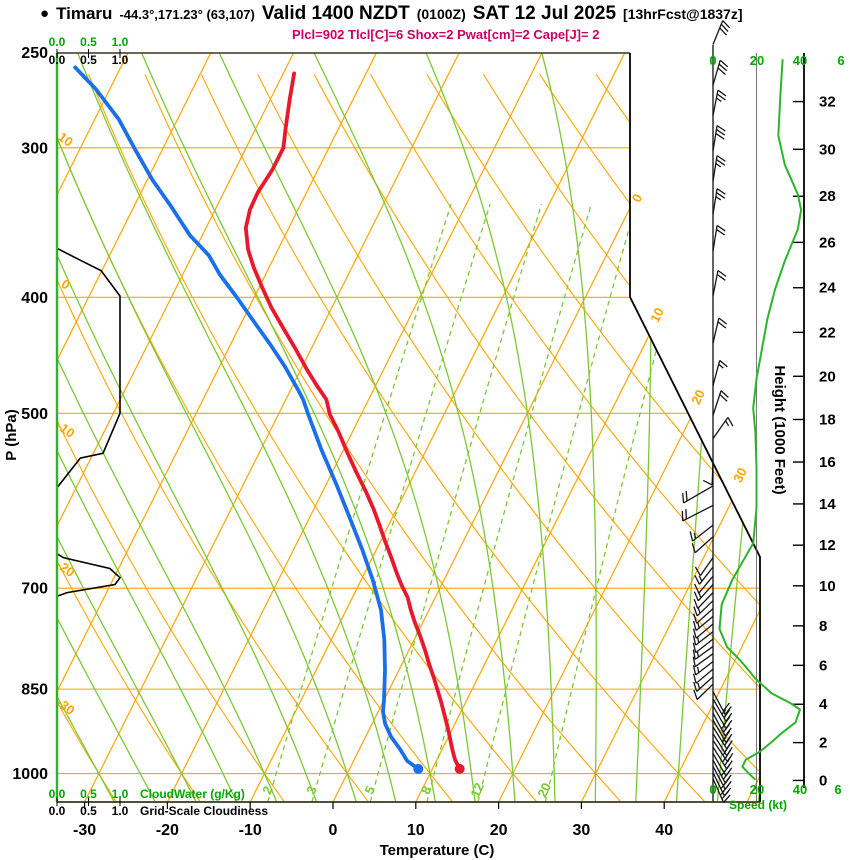  Describe the element at coordinates (712, 789) in the screenshot. I see `speed-tick-label: 0` at that location.